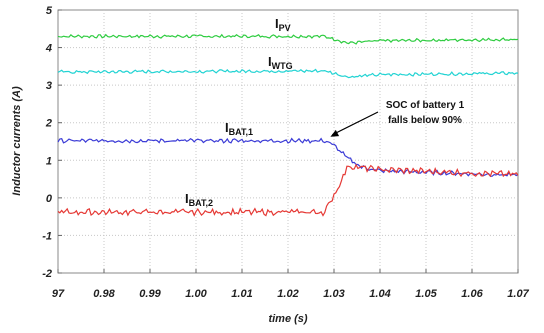 Image resolution: width=544 pixels, height=333 pixels. Describe the element at coordinates (287, 294) in the screenshot. I see `x-tick-label: 1.02` at that location.